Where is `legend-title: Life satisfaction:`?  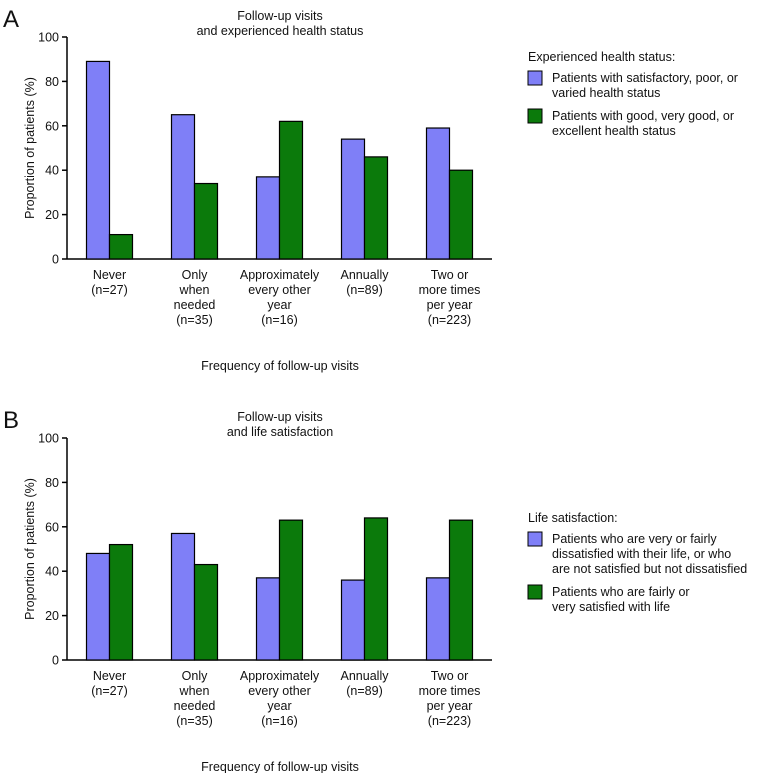
legend-title: Life satisfaction: is located at coordinates (573, 518).